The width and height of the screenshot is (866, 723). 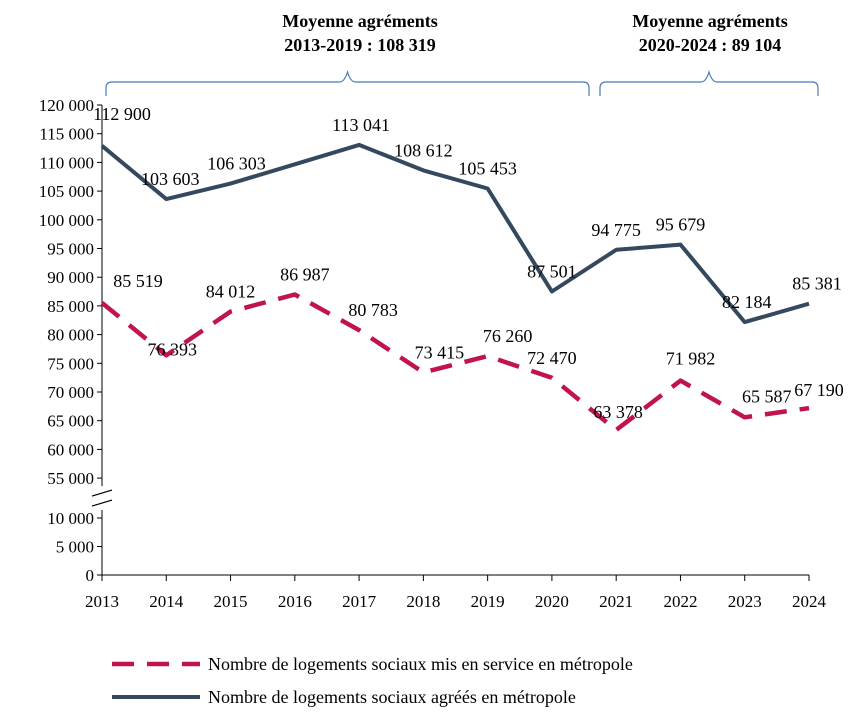 What do you see at coordinates (360, 33) in the screenshot?
I see `annotation-2013-2019: Moyenne agréments 2013-2019 : 108 319` at bounding box center [360, 33].